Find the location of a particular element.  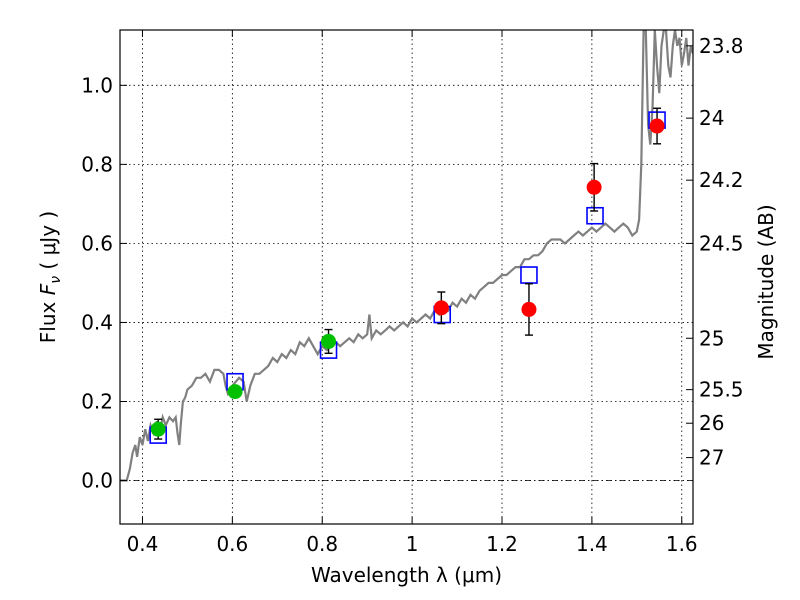

y-tick-label: 1.0 is located at coordinates (97, 85).